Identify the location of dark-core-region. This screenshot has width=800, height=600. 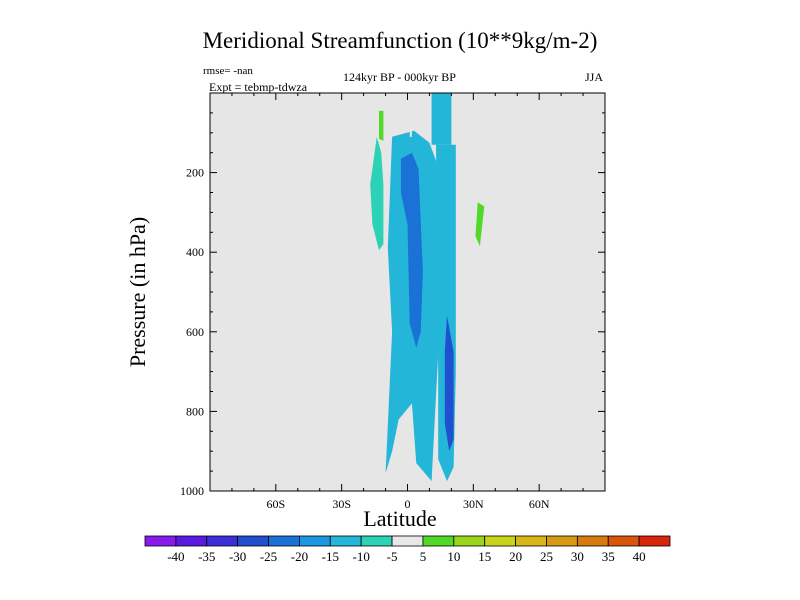
(411, 250).